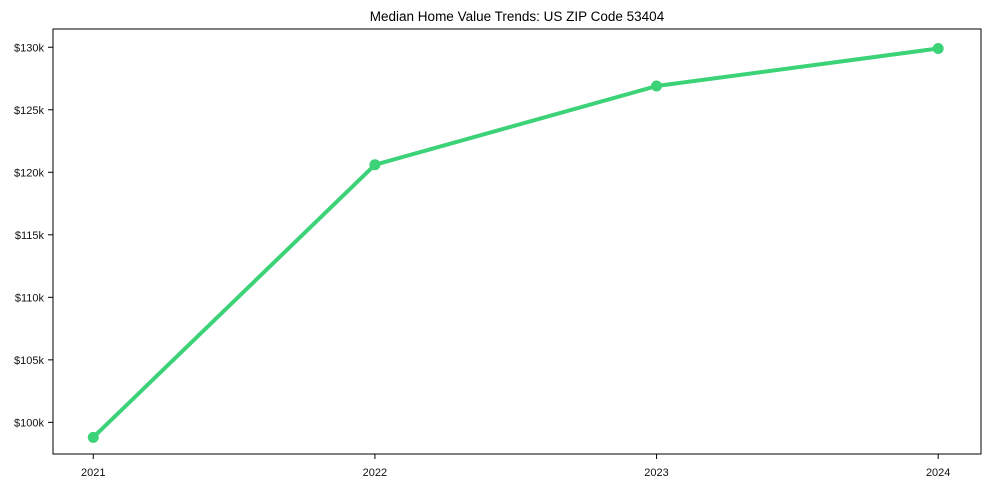 The height and width of the screenshot is (490, 990). Describe the element at coordinates (375, 165) in the screenshot. I see `data-point-marker-2022` at that location.